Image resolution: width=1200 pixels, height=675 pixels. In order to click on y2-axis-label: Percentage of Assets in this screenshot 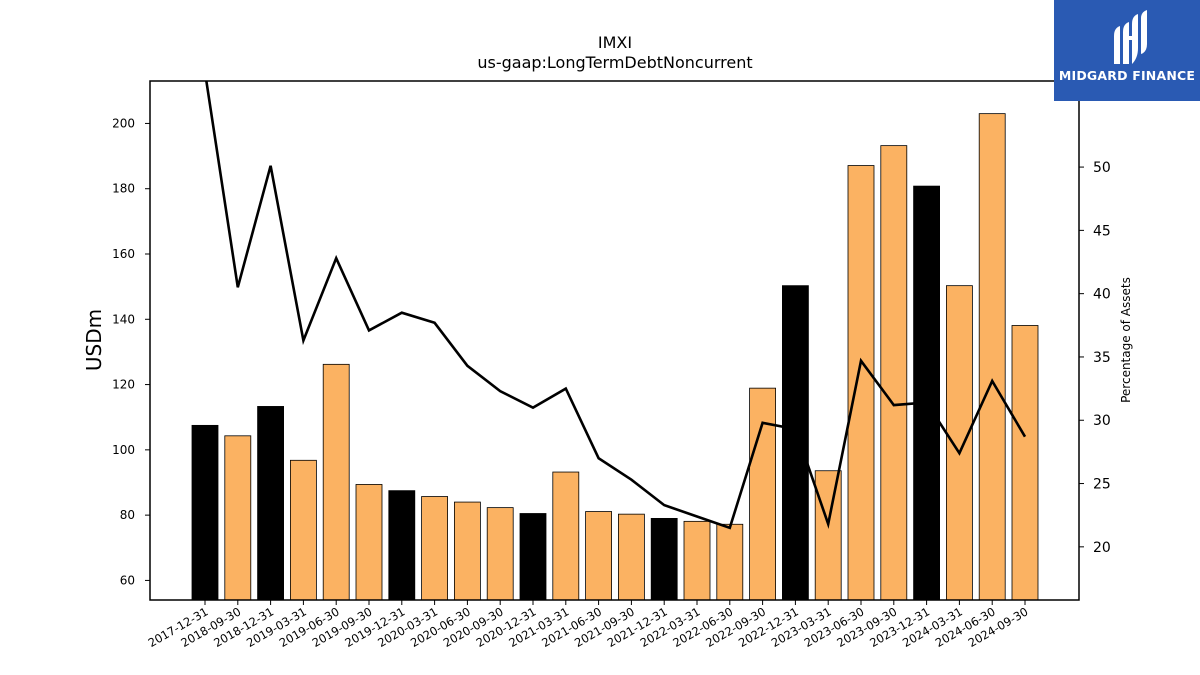, I will do `click(1126, 340)`.